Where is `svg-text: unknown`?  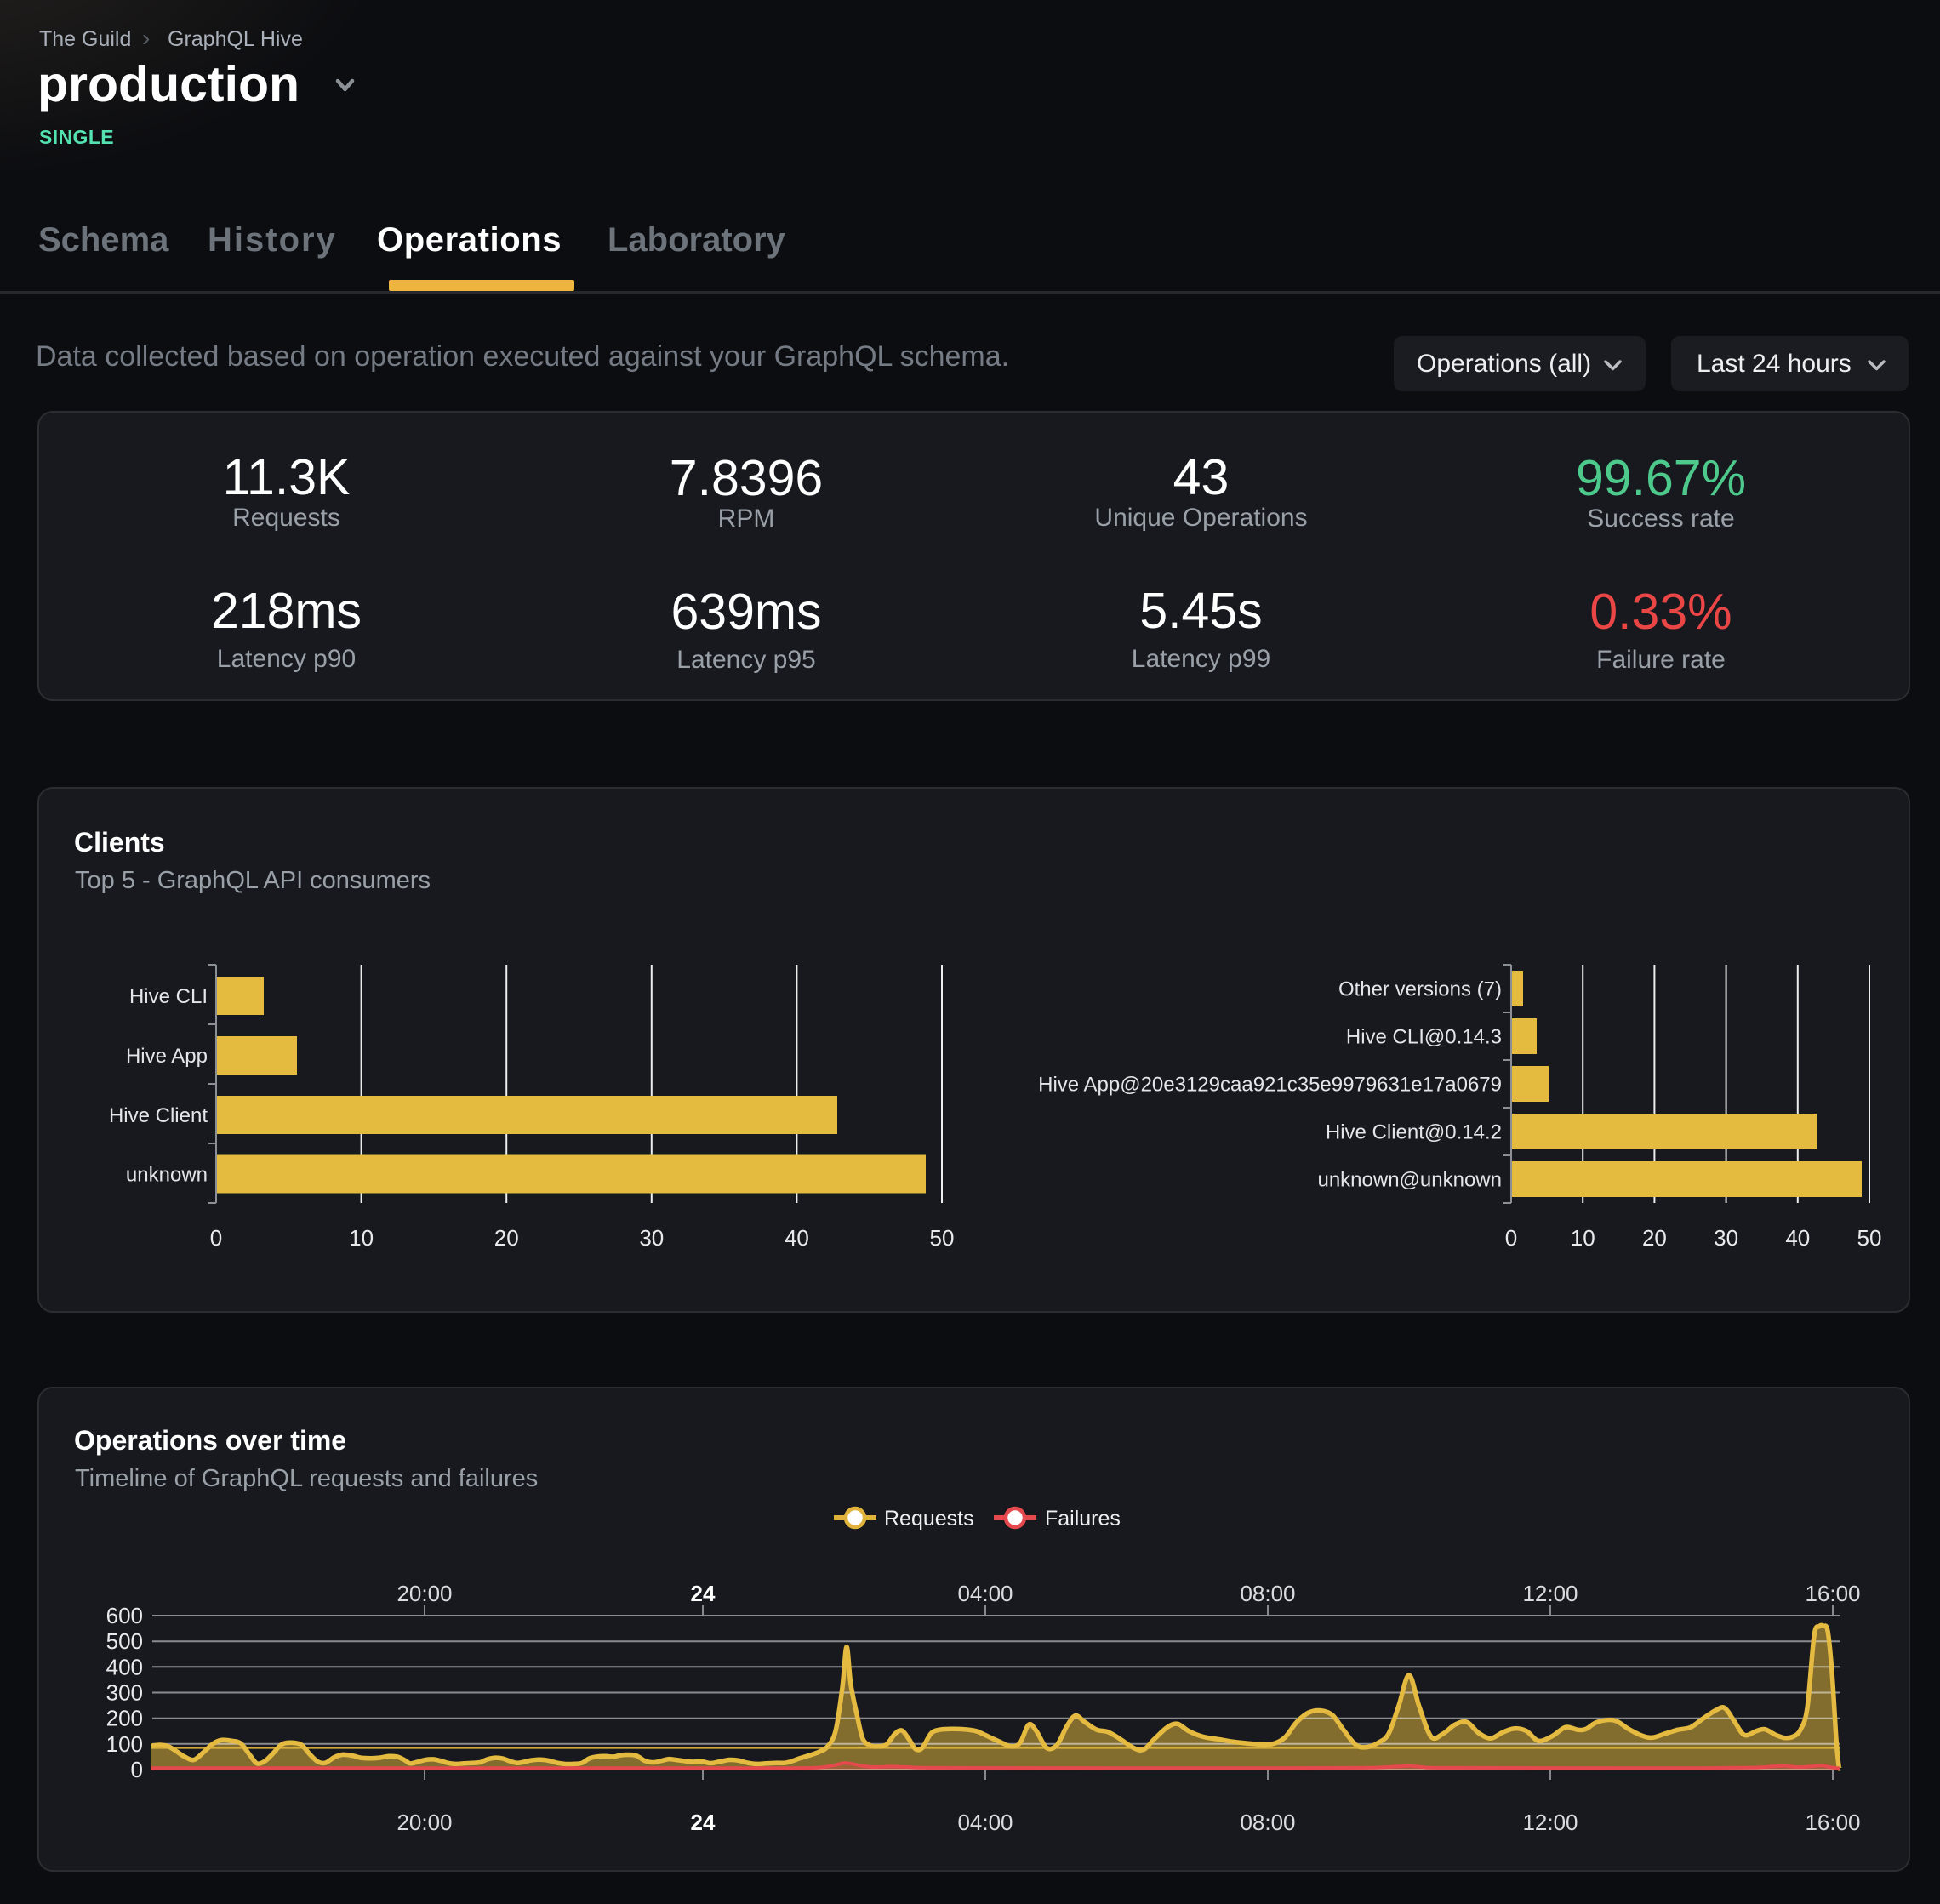
svg-text: unknown is located at coordinates (167, 1174).